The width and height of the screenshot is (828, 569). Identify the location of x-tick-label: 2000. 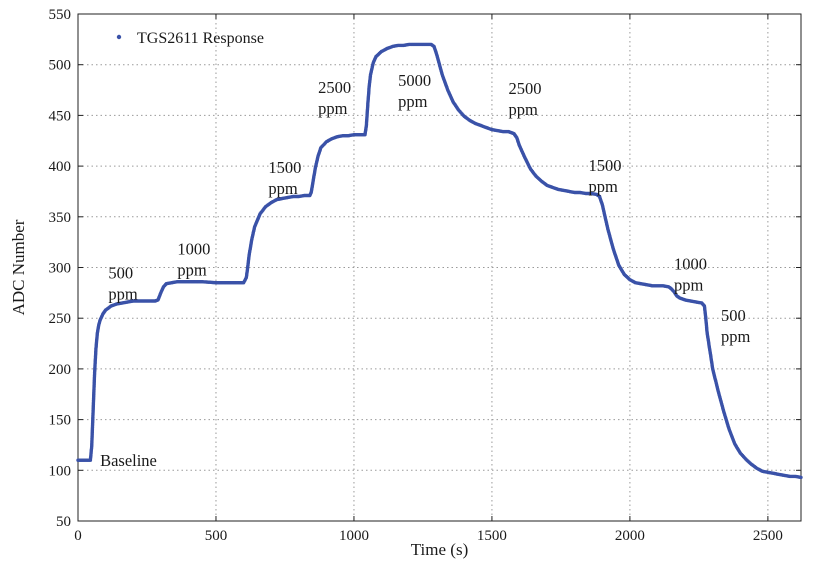
(630, 536).